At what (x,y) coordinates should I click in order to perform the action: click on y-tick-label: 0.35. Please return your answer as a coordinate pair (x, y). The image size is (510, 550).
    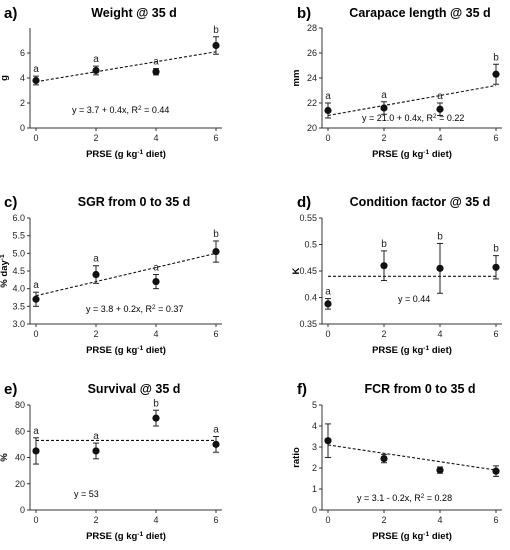
    Looking at the image, I should click on (308, 324).